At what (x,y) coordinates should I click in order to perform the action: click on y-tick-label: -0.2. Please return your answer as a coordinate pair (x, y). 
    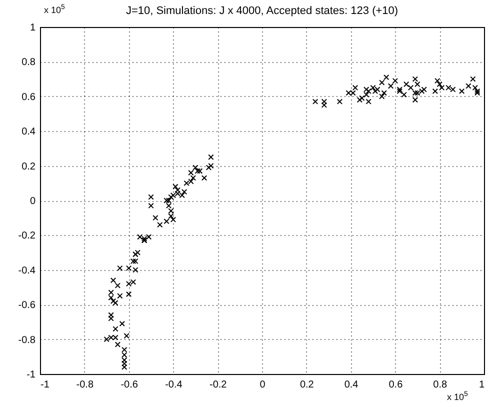
    Looking at the image, I should click on (27, 236).